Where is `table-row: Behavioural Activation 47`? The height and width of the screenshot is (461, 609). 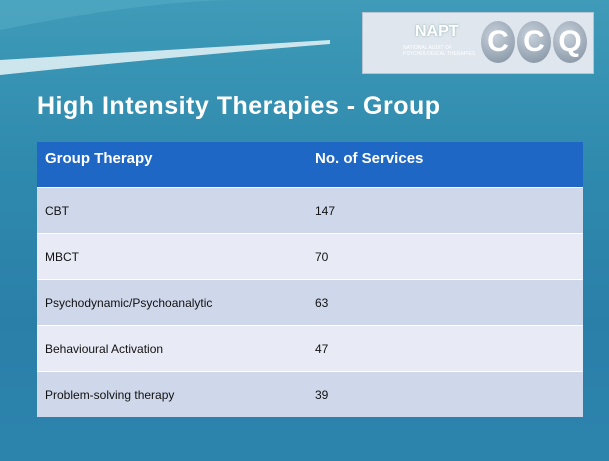 table-row: Behavioural Activation 47 is located at coordinates (310, 348).